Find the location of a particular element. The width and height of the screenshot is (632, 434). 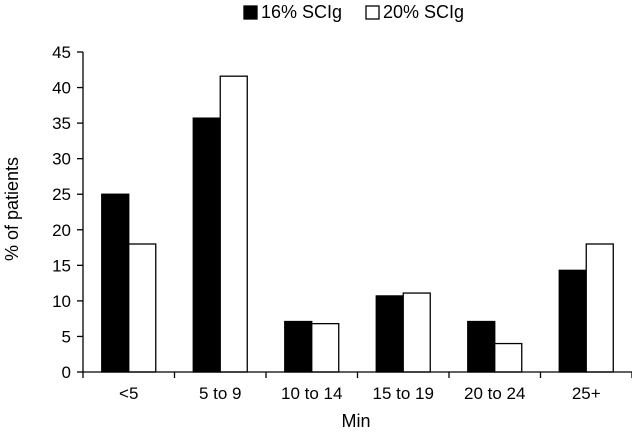

y-tick-label: 40 is located at coordinates (61, 88).